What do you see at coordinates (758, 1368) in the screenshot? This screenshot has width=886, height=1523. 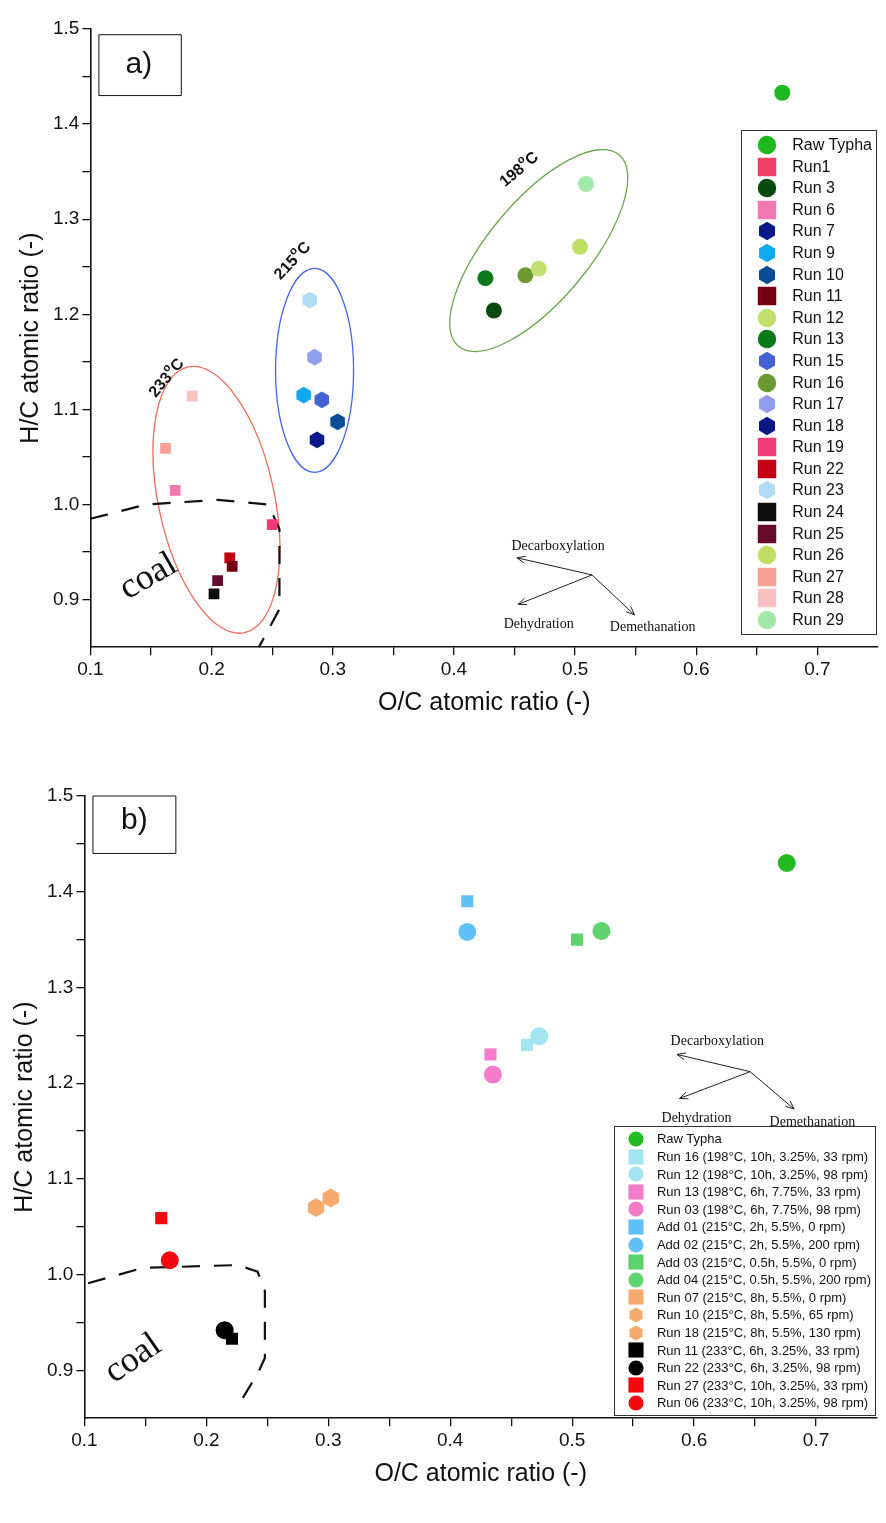 I see `legend-label: Run 22 (233°C, 6h, 3.25%, 98 rpm)` at bounding box center [758, 1368].